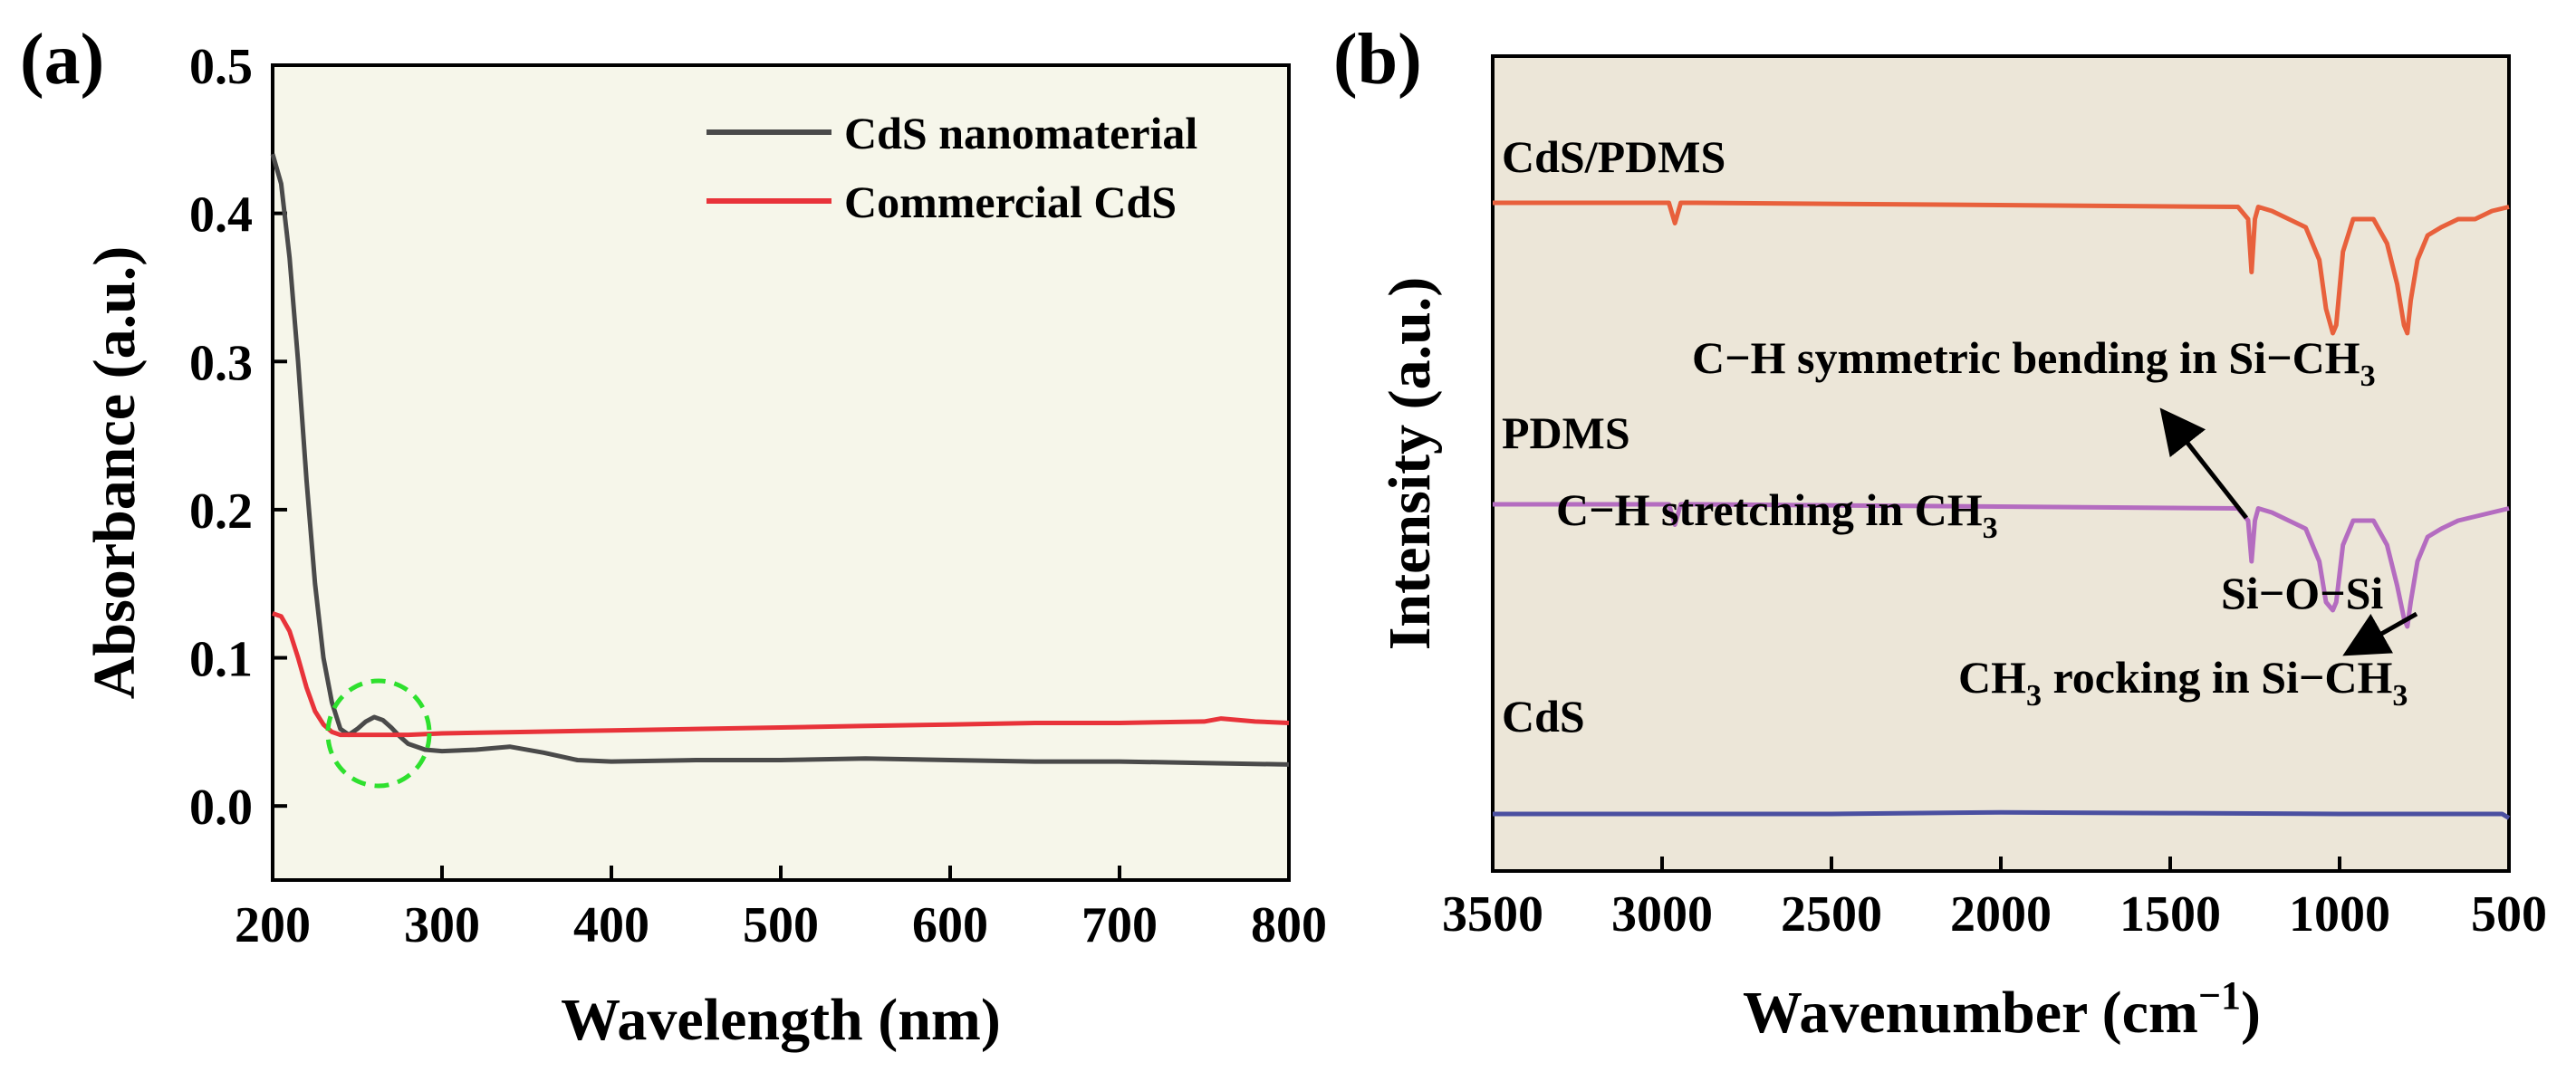 The image size is (2576, 1072). I want to click on b-x-tick-label: 2500, so click(1831, 914).